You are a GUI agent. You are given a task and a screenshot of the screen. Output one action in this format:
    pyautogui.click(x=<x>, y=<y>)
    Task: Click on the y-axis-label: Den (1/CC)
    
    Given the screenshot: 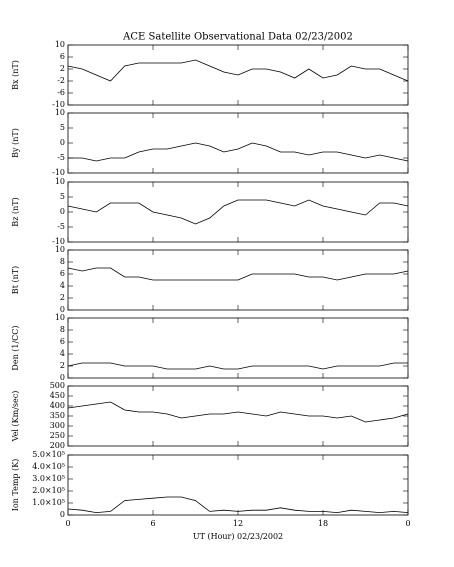 What is the action you would take?
    pyautogui.click(x=15, y=347)
    